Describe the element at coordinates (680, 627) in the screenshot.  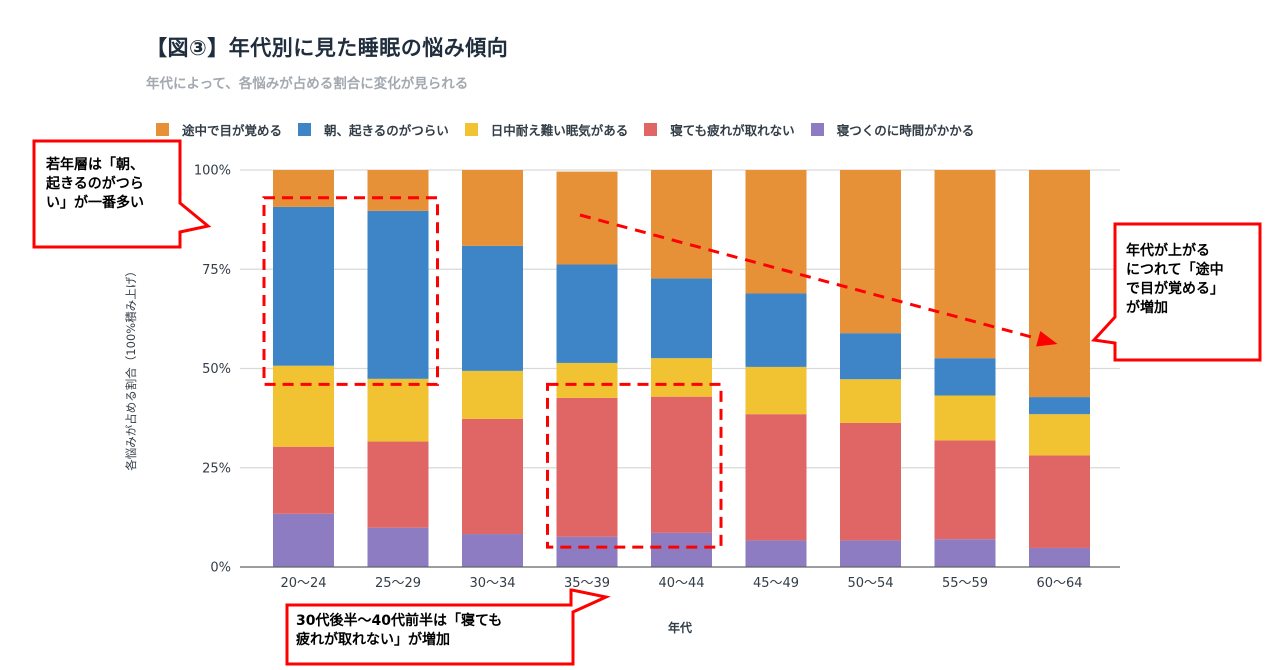
I see `x-axis-title: 年代` at that location.